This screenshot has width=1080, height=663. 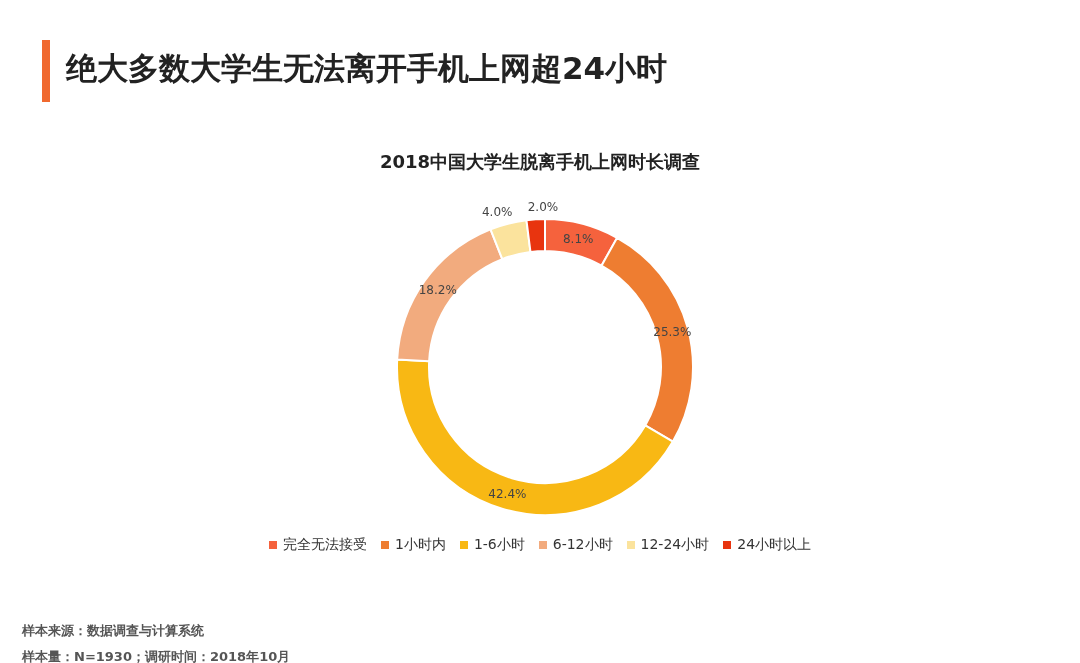 What do you see at coordinates (582, 545) in the screenshot?
I see `legend-label: 6-12小时` at bounding box center [582, 545].